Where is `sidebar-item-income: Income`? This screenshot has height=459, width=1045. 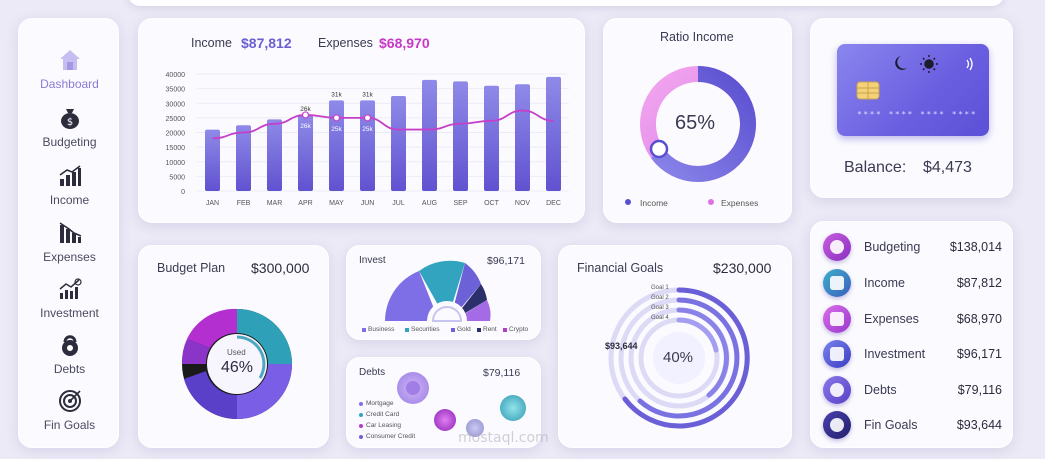 sidebar-item-income: Income is located at coordinates (69, 185).